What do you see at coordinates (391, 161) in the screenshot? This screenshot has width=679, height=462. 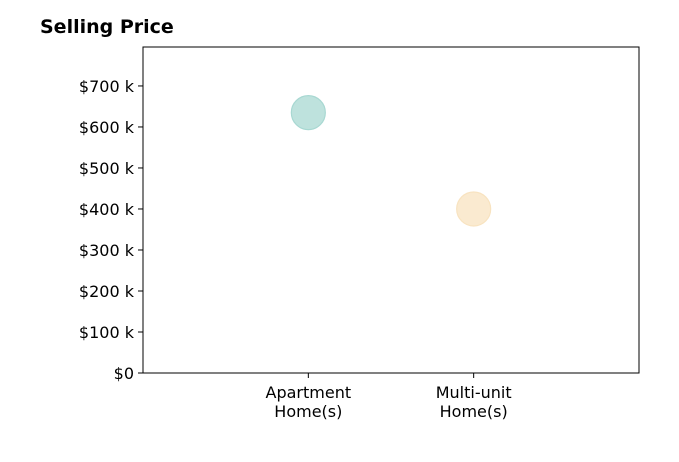 I see `data-points` at bounding box center [391, 161].